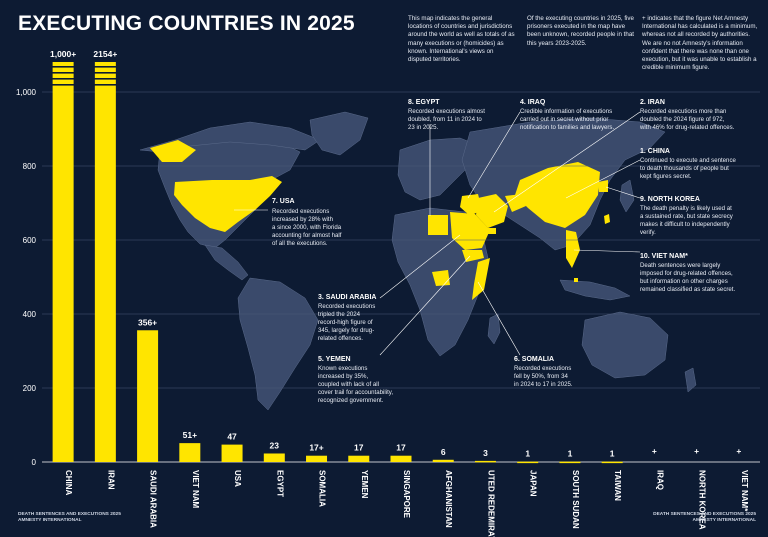  I want to click on annotation-line: but information on other charges, so click(684, 281).